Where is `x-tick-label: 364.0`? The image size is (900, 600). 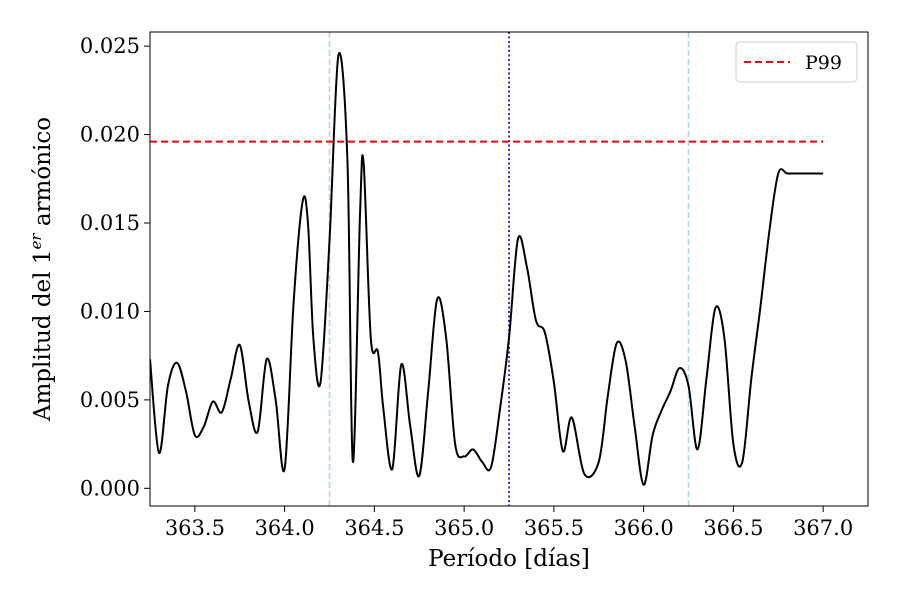
x-tick-label: 364.0 is located at coordinates (285, 528).